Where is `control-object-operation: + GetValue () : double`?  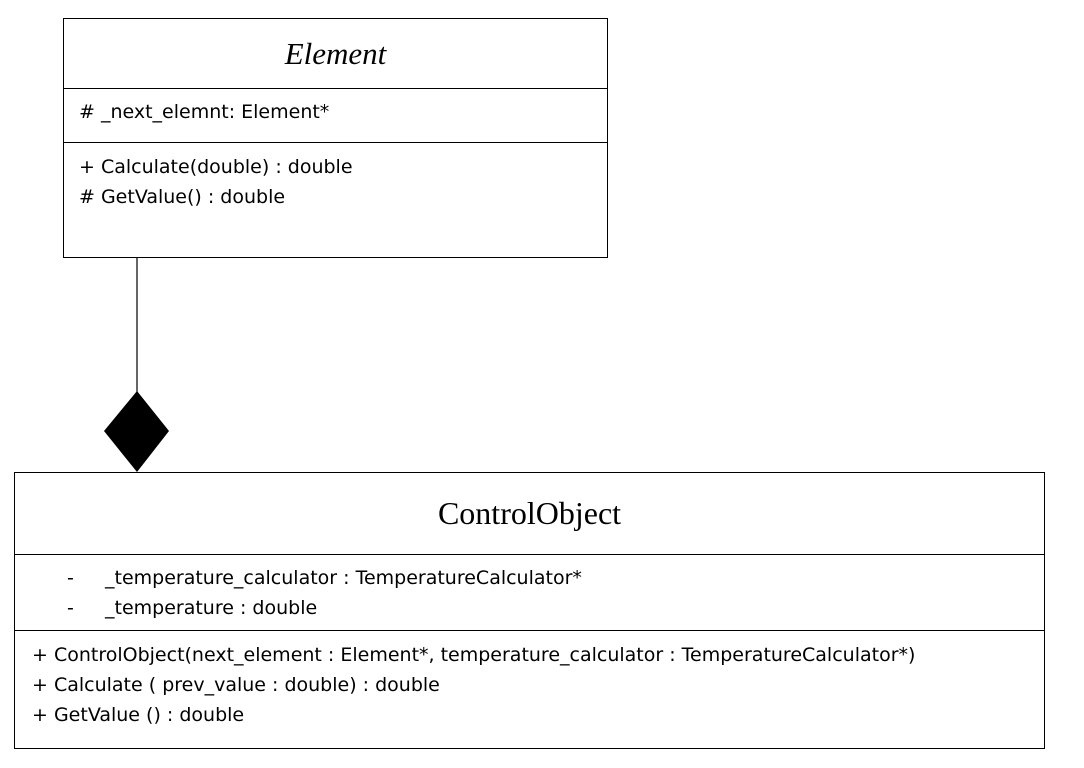 control-object-operation: + GetValue () : double is located at coordinates (138, 715).